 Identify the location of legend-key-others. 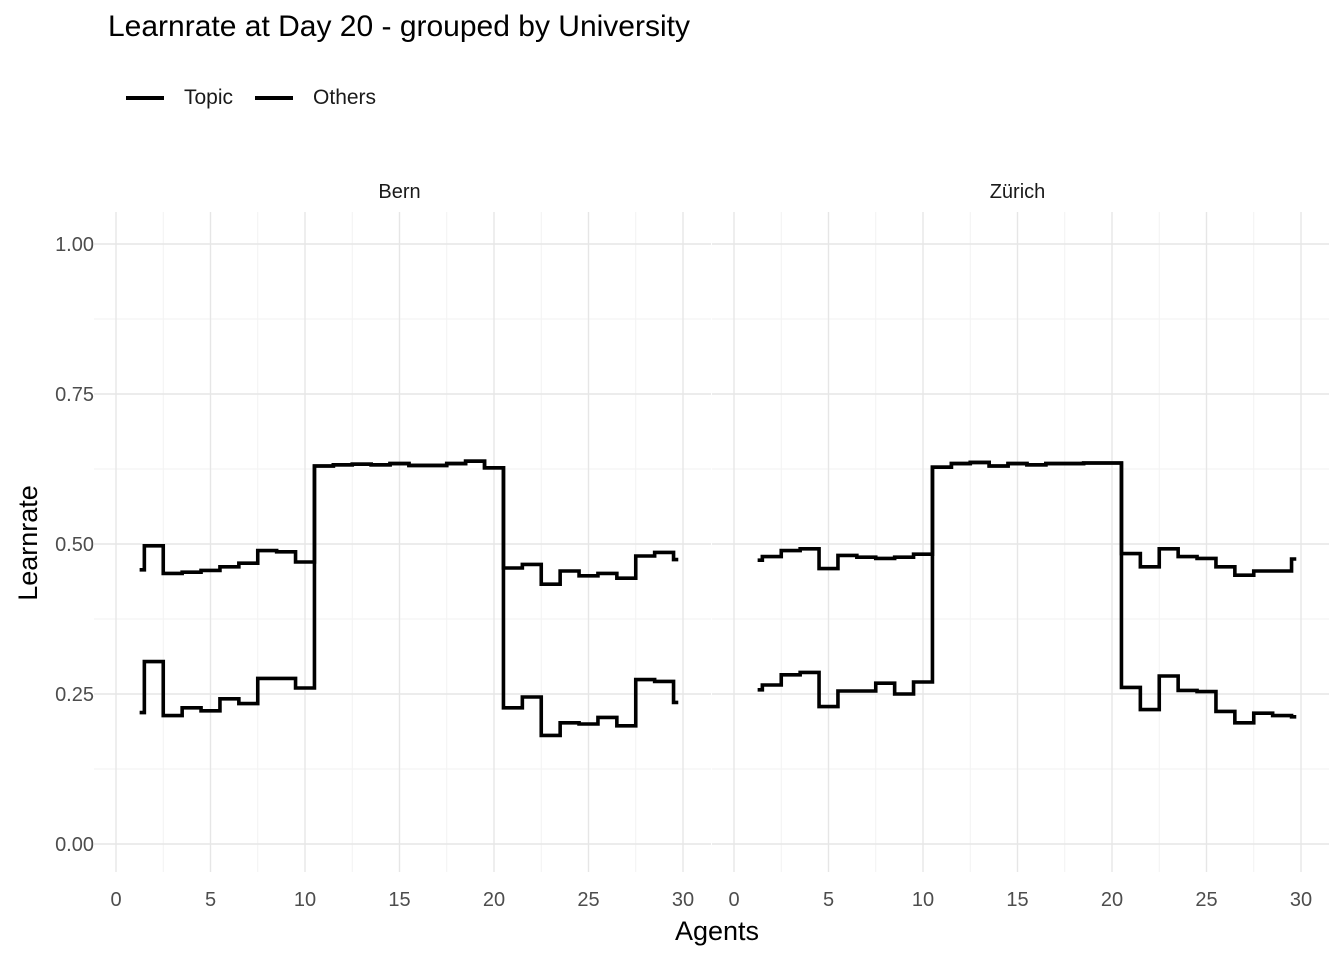
(274, 98).